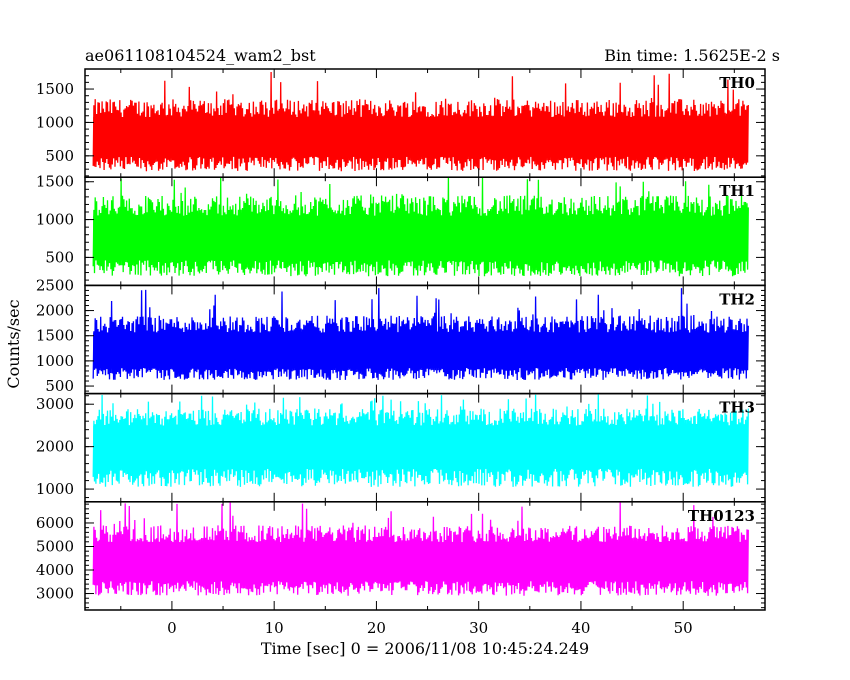 This screenshot has width=850, height=680. I want to click on legend-label-th0123: TH0123, so click(721, 516).